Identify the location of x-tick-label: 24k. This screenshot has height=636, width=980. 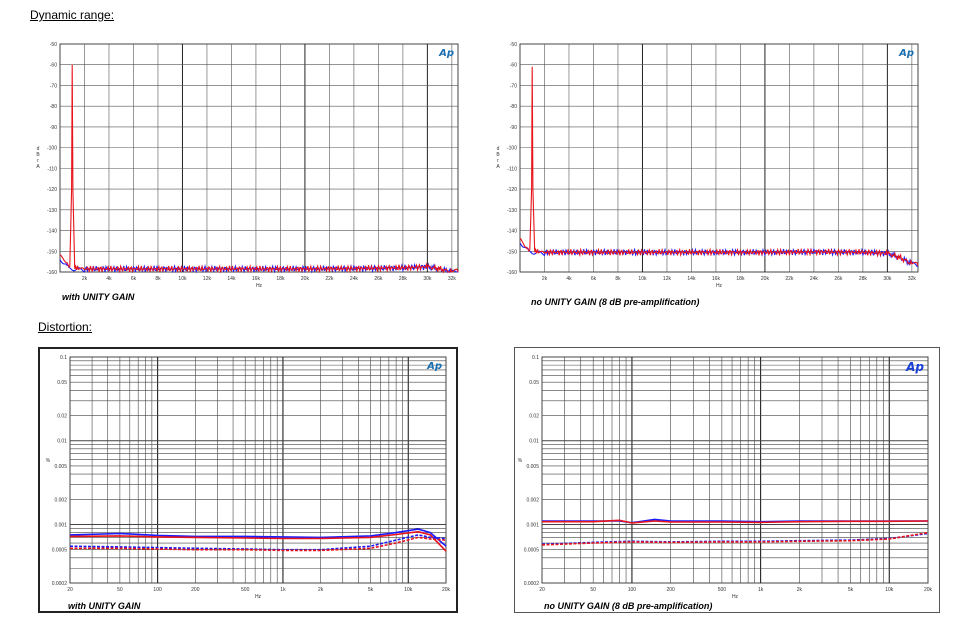
(814, 279).